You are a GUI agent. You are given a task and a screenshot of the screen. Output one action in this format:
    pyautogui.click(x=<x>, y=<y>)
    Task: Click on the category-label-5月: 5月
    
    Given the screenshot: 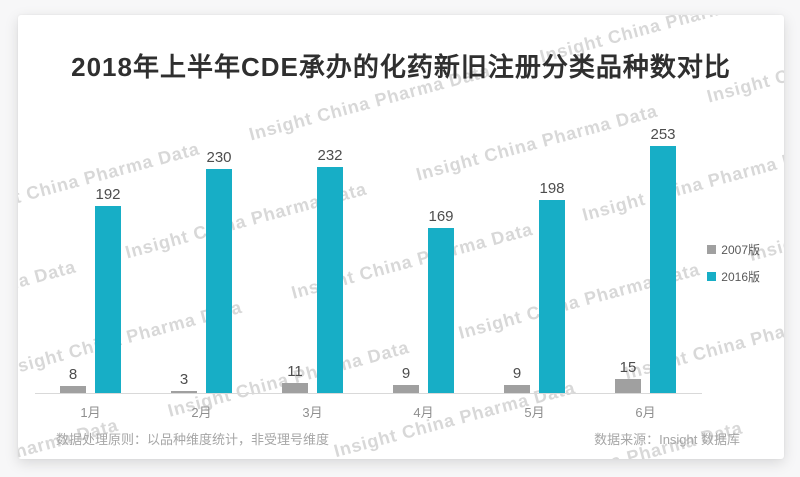 What is the action you would take?
    pyautogui.click(x=534, y=412)
    